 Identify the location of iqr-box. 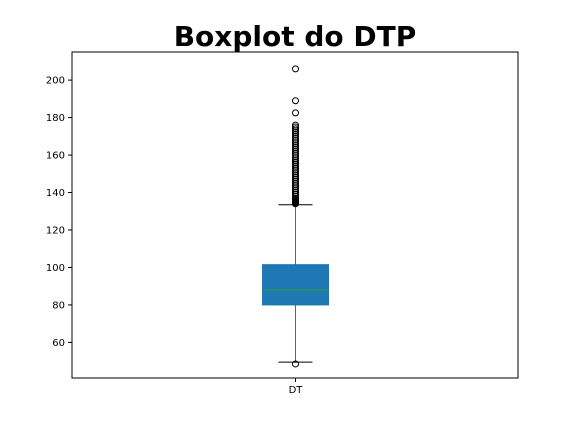
(295, 285).